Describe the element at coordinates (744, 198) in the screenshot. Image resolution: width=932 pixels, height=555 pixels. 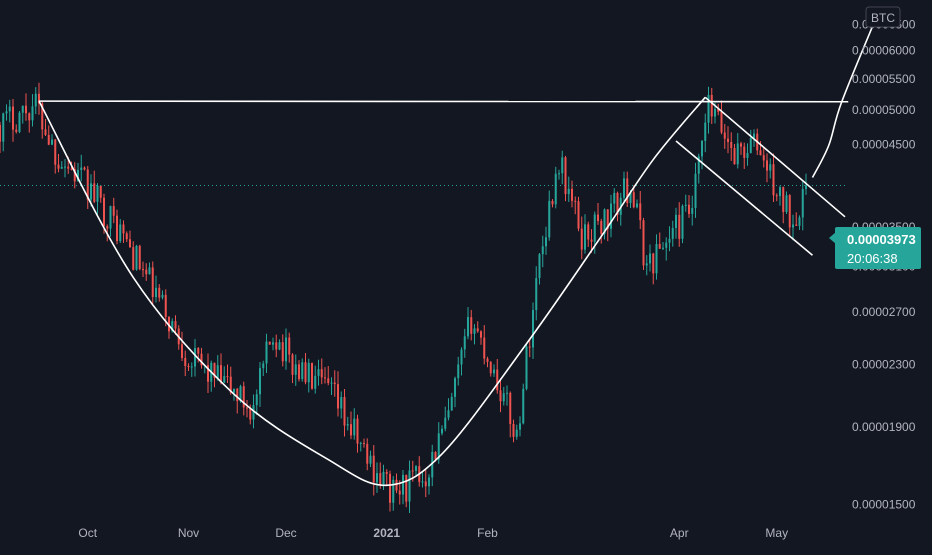
I see `channel-lower-line` at that location.